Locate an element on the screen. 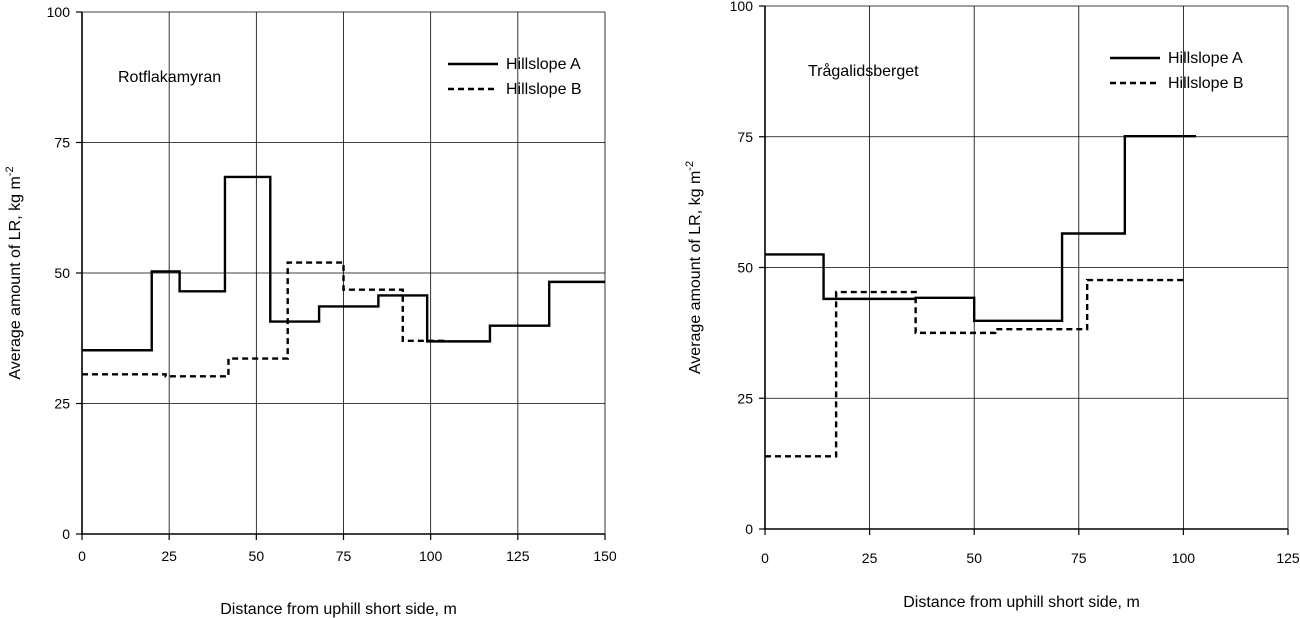 The width and height of the screenshot is (1300, 618). site-name: Trågalidsberget is located at coordinates (863, 71).